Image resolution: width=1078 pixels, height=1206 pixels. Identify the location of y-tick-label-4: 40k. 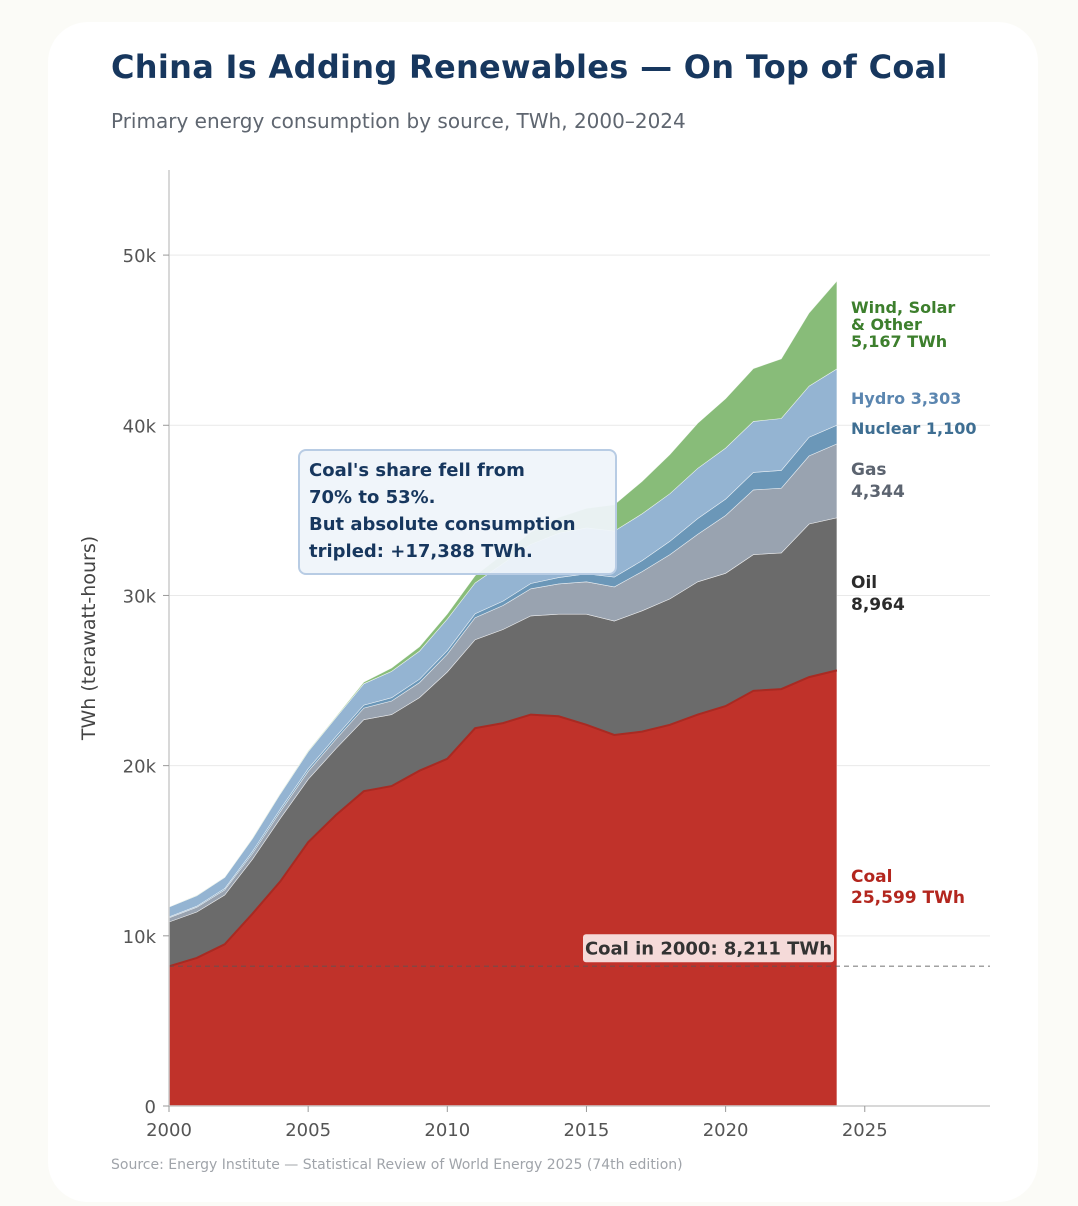
(140, 426).